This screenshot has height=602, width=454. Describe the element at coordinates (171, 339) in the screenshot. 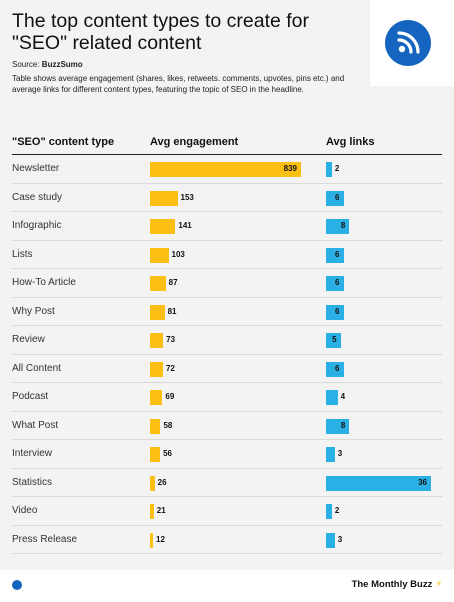

I see `engagement-value-label: 73` at that location.